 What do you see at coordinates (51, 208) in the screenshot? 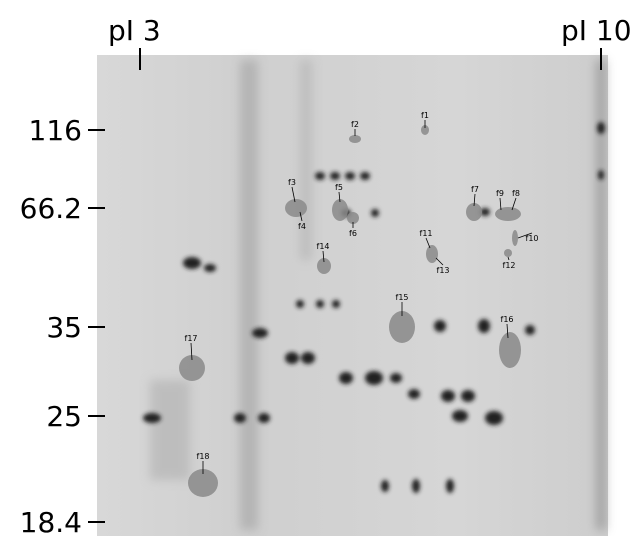
I see `mw-label: 66.2` at bounding box center [51, 208].